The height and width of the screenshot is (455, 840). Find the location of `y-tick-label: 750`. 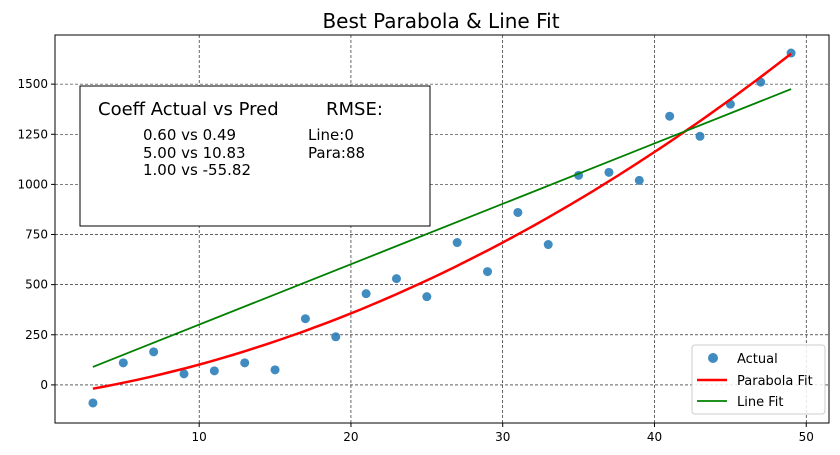

y-tick-label: 750 is located at coordinates (36, 235).